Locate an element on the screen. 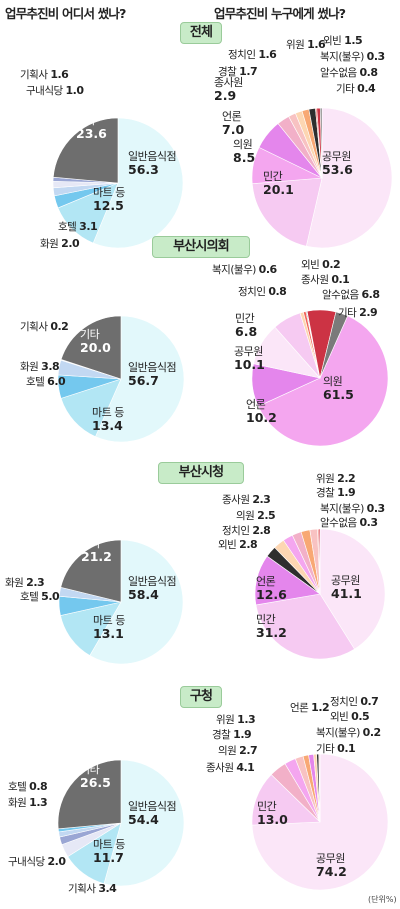 Image resolution: width=400 pixels, height=909 pixels. slice-value: 6.0 is located at coordinates (56, 381).